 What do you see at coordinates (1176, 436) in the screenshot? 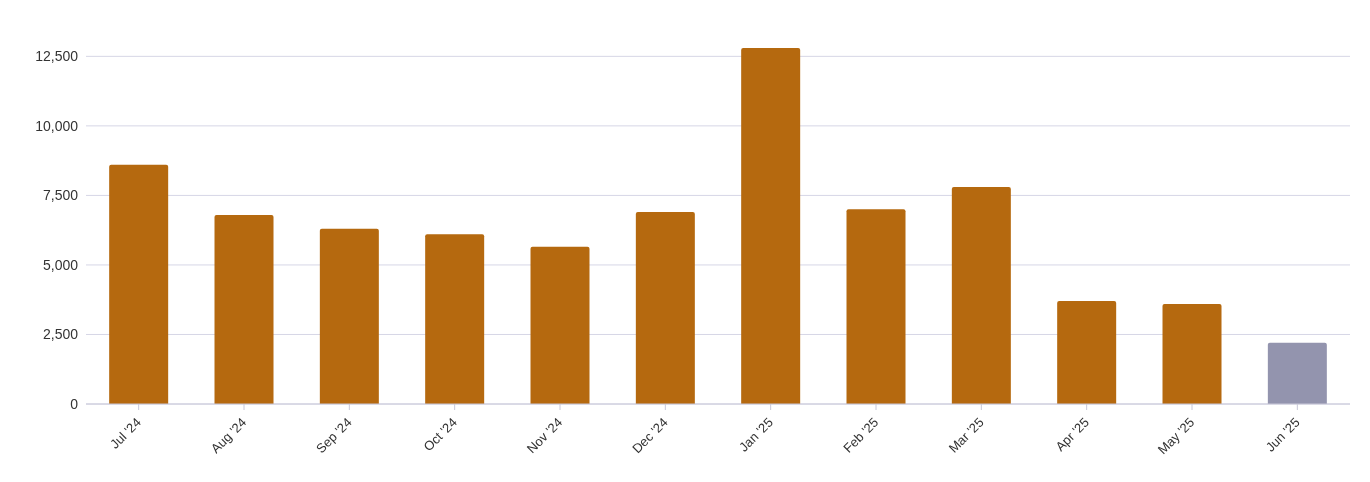
I see `x-tick-label: May '25` at bounding box center [1176, 436].